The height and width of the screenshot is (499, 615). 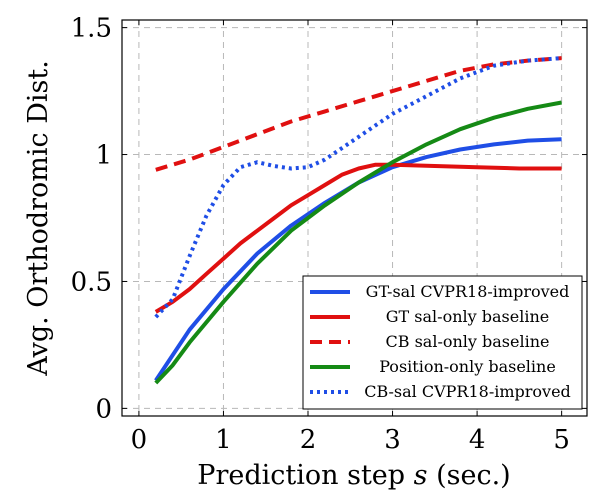 I want to click on x-axis-label-var: s, so click(x=421, y=475).